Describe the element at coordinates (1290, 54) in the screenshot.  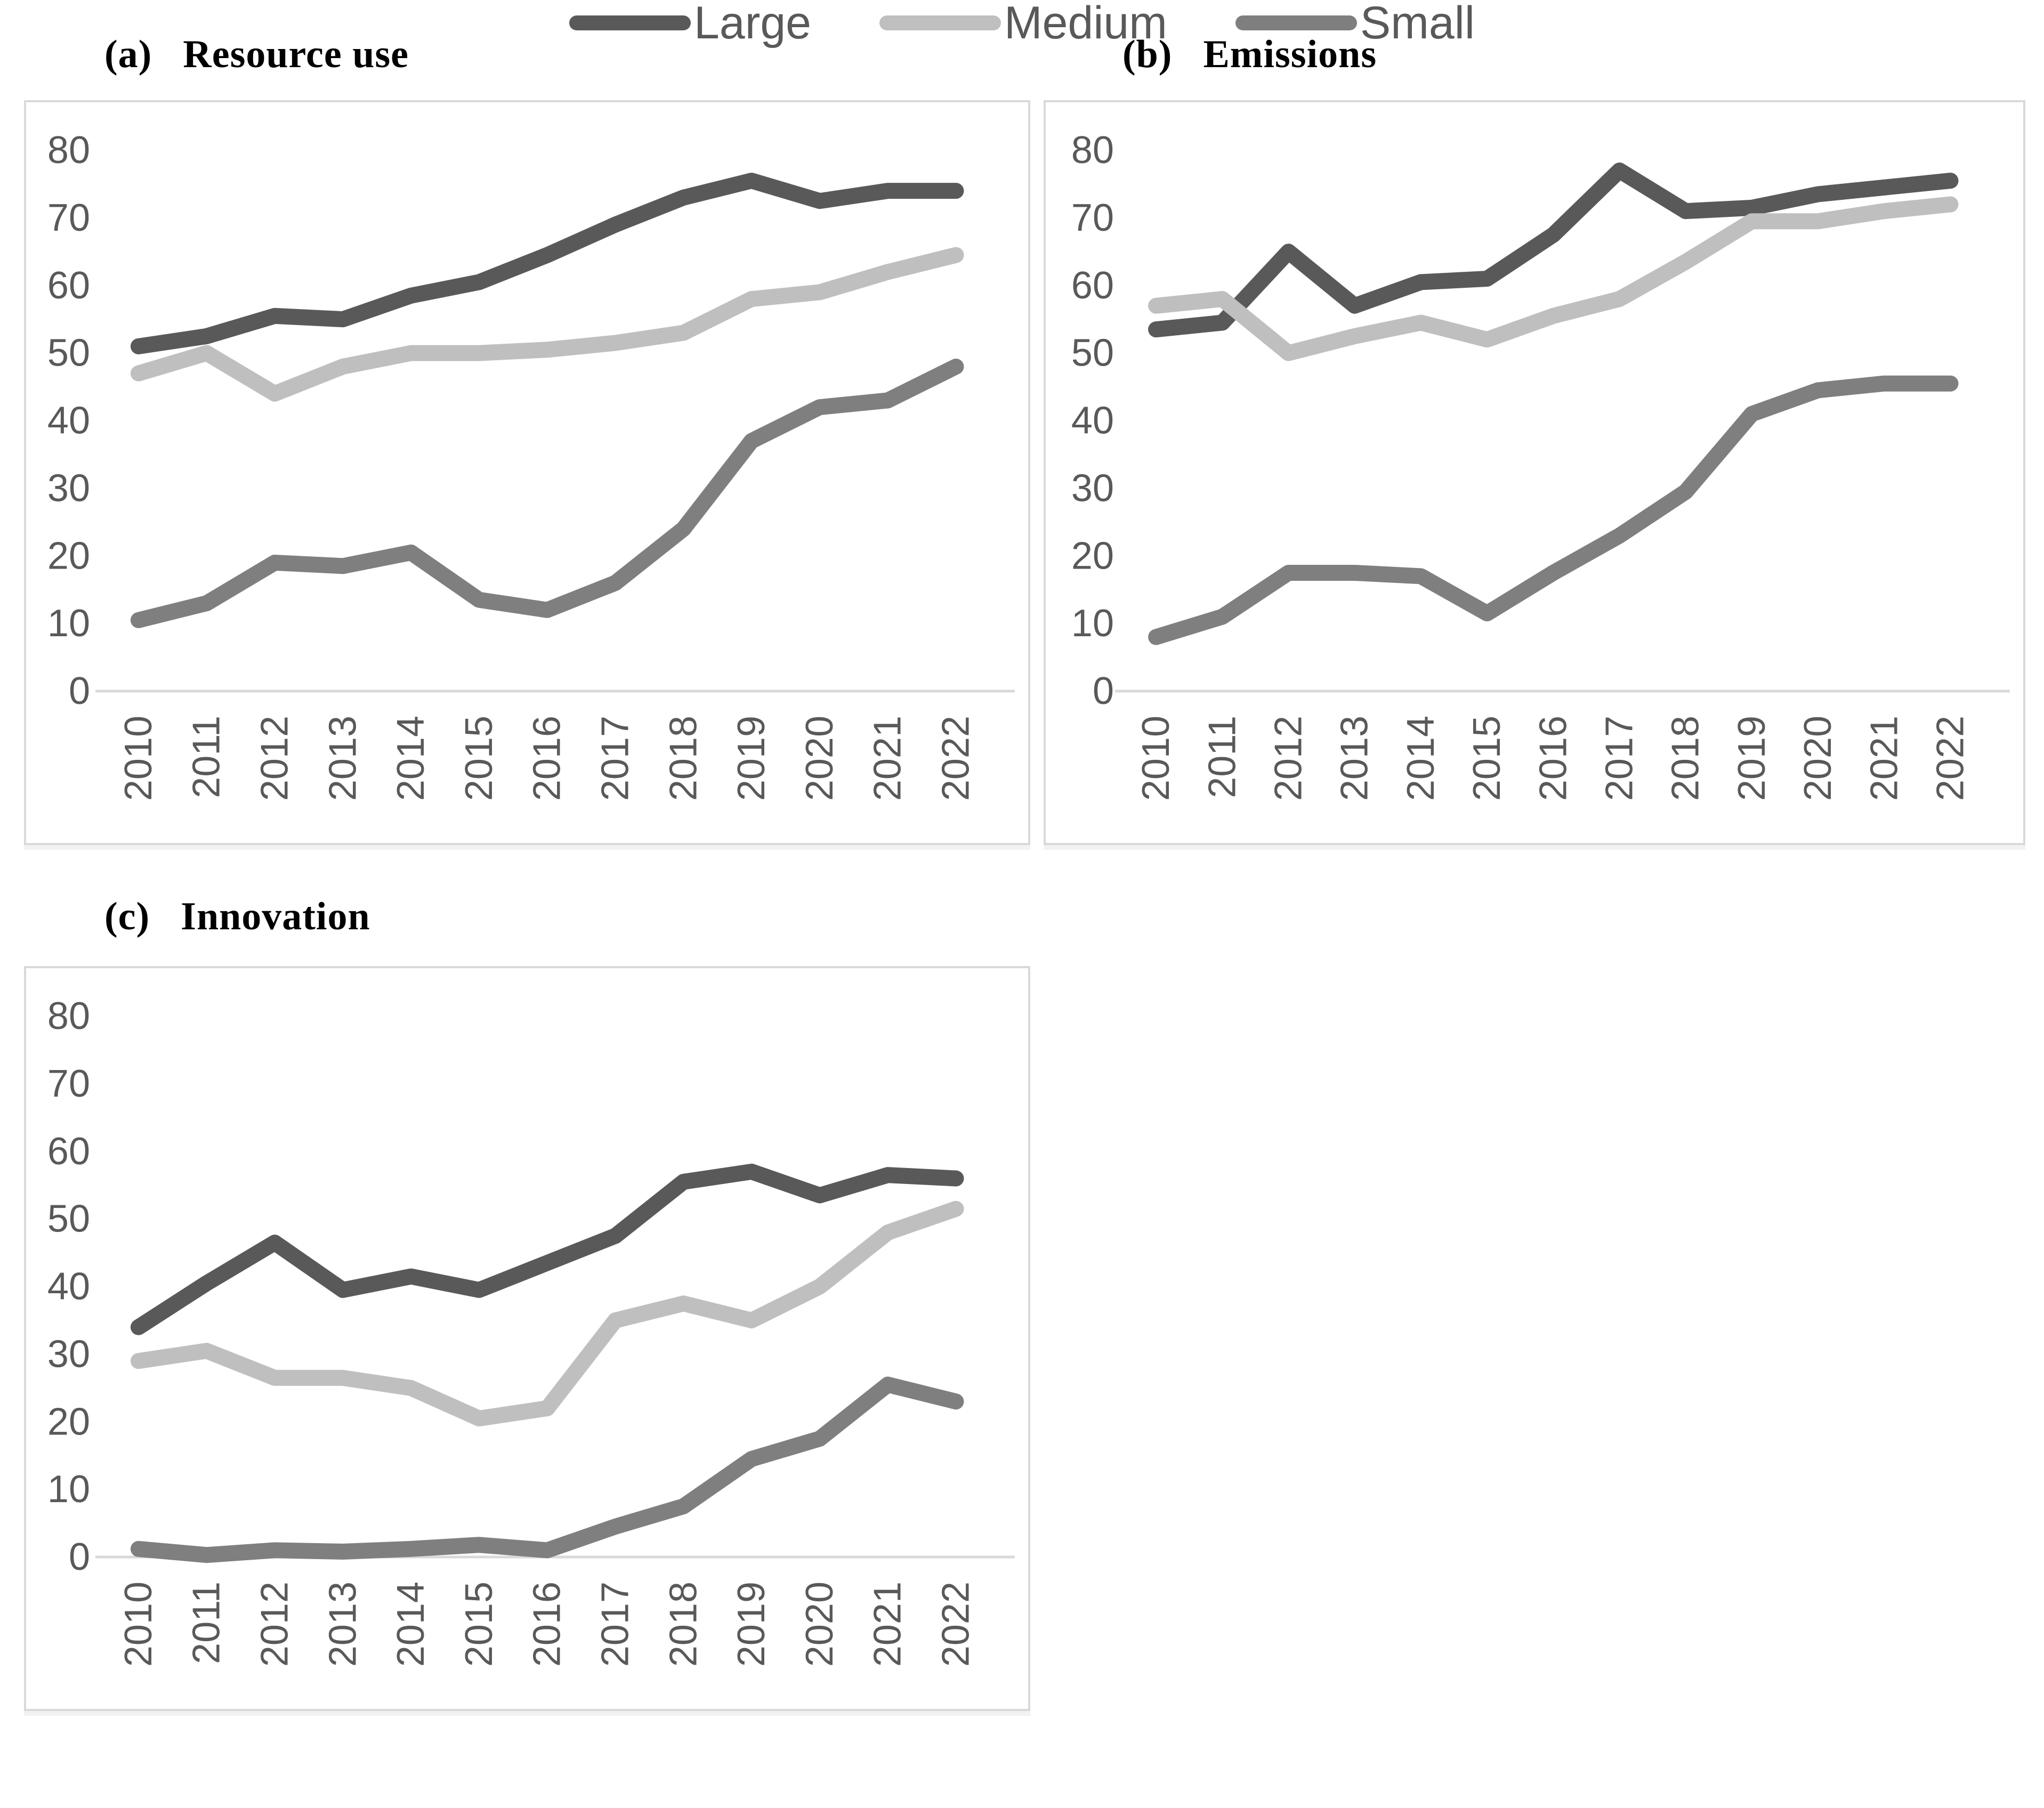
I see `chart-b-title-text: Emissions` at that location.